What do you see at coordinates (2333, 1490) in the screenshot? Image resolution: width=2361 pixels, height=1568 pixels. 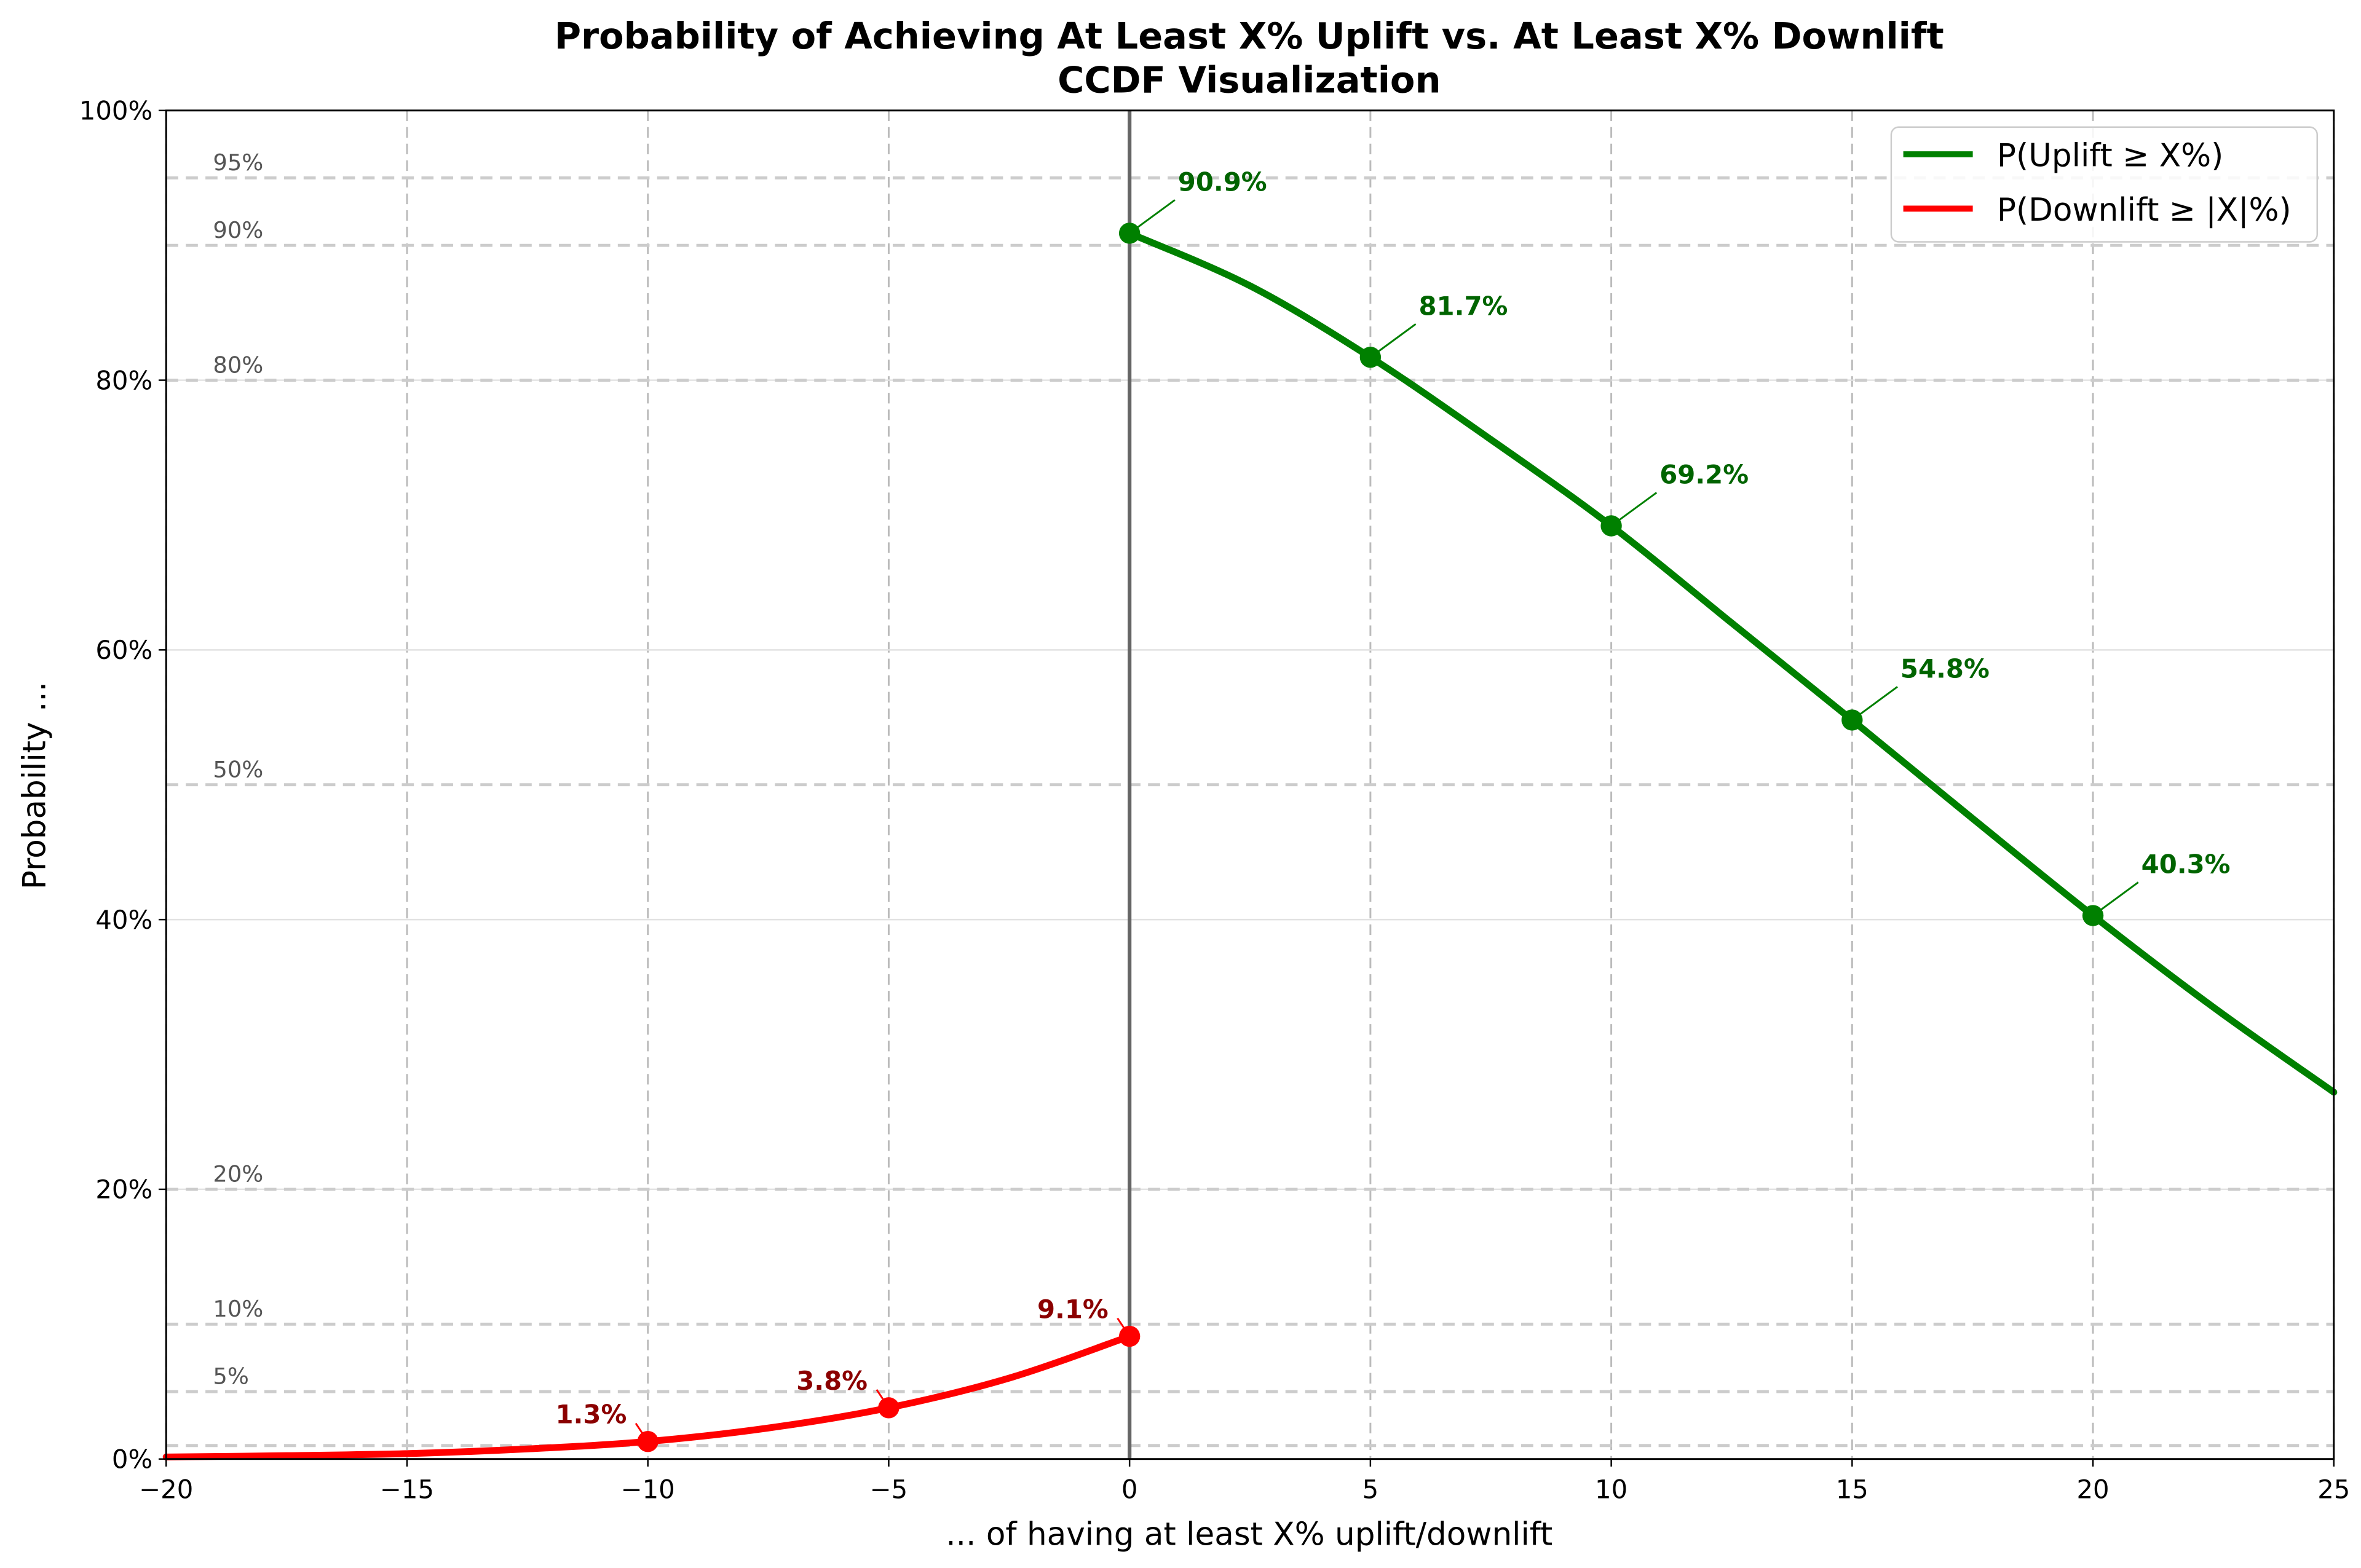 I see `x-tick-label: 25` at bounding box center [2333, 1490].